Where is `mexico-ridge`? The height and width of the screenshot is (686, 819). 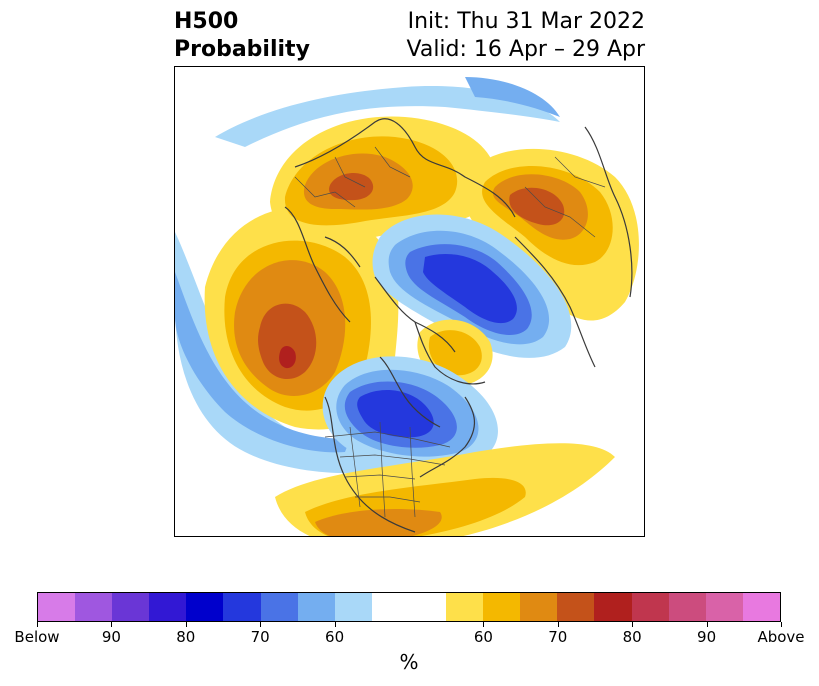 mexico-ridge is located at coordinates (445, 489).